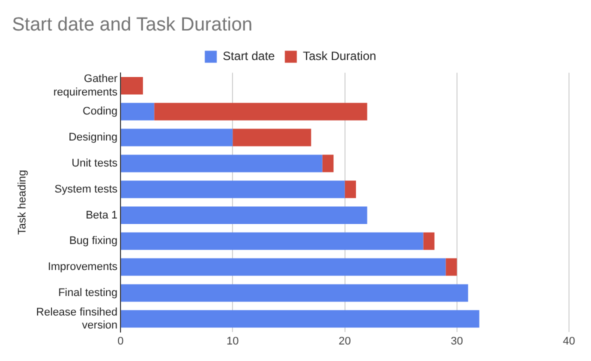  Describe the element at coordinates (457, 341) in the screenshot. I see `x-tick-label: 30` at that location.